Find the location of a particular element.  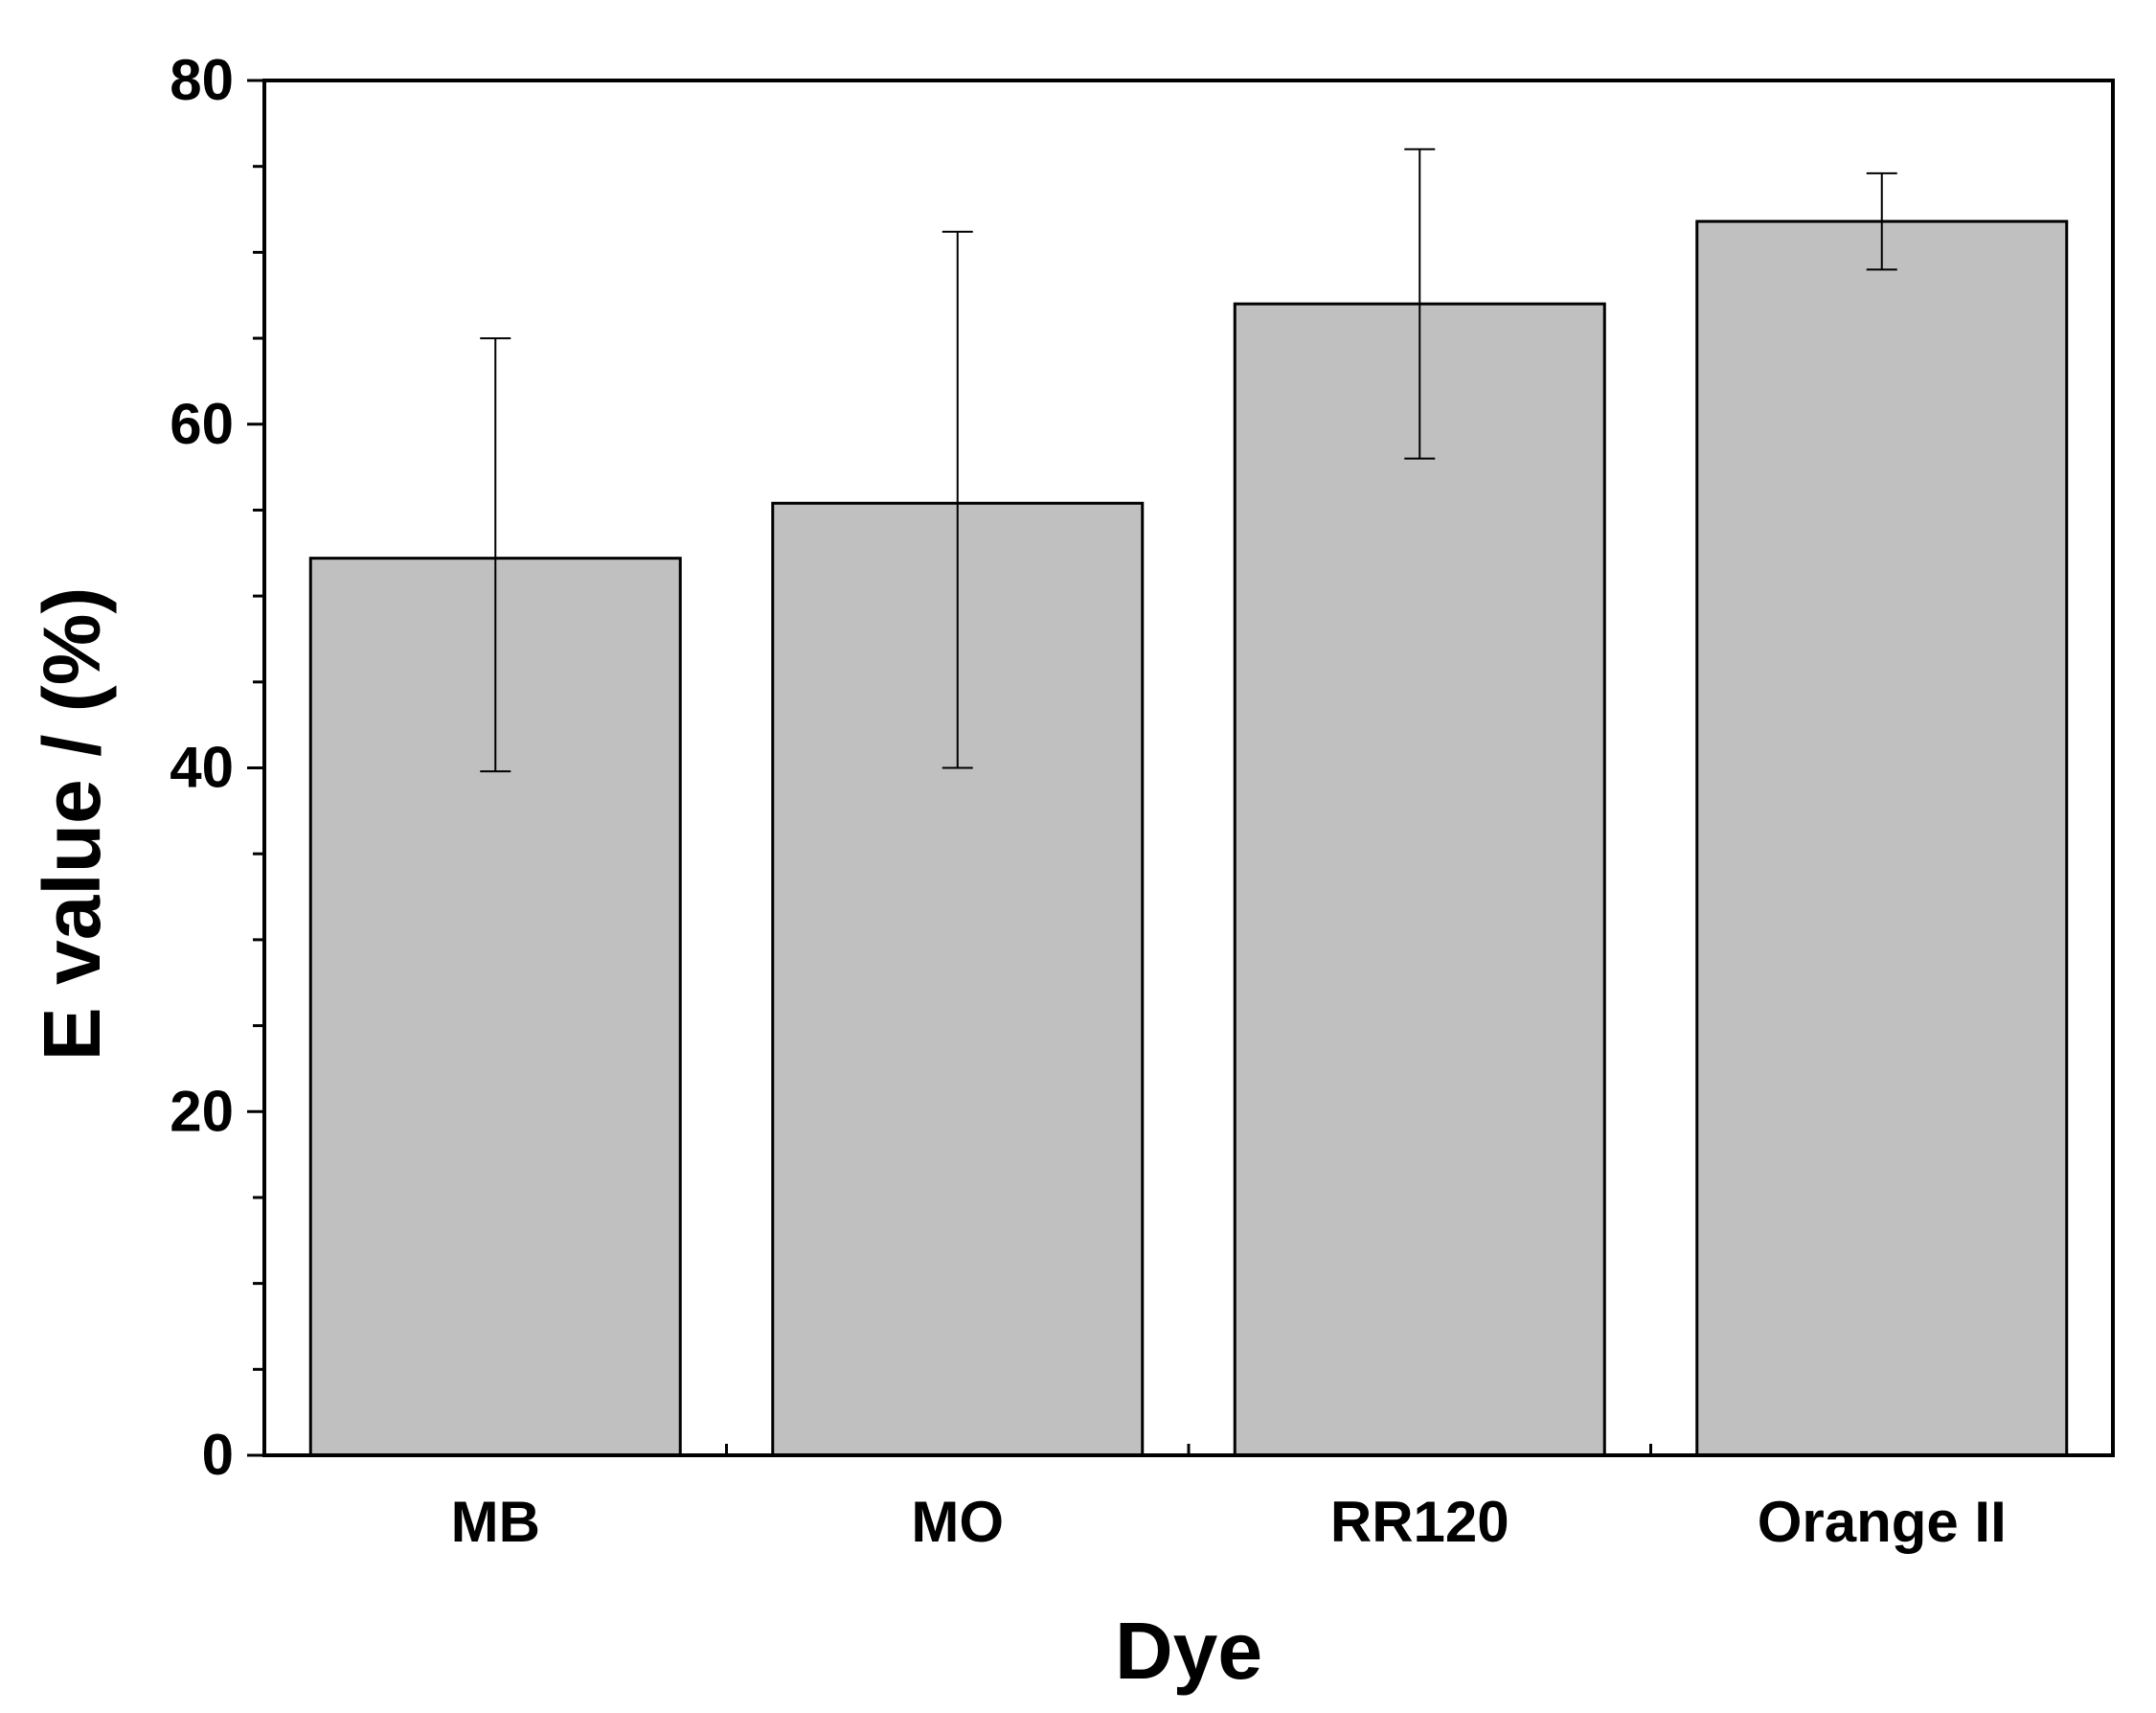

x-tick-label-2: RR120 is located at coordinates (1419, 1522).